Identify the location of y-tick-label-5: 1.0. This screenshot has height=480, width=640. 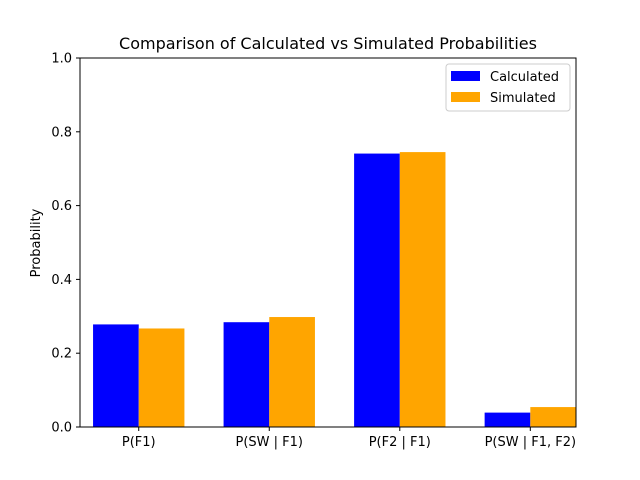
(61, 59).